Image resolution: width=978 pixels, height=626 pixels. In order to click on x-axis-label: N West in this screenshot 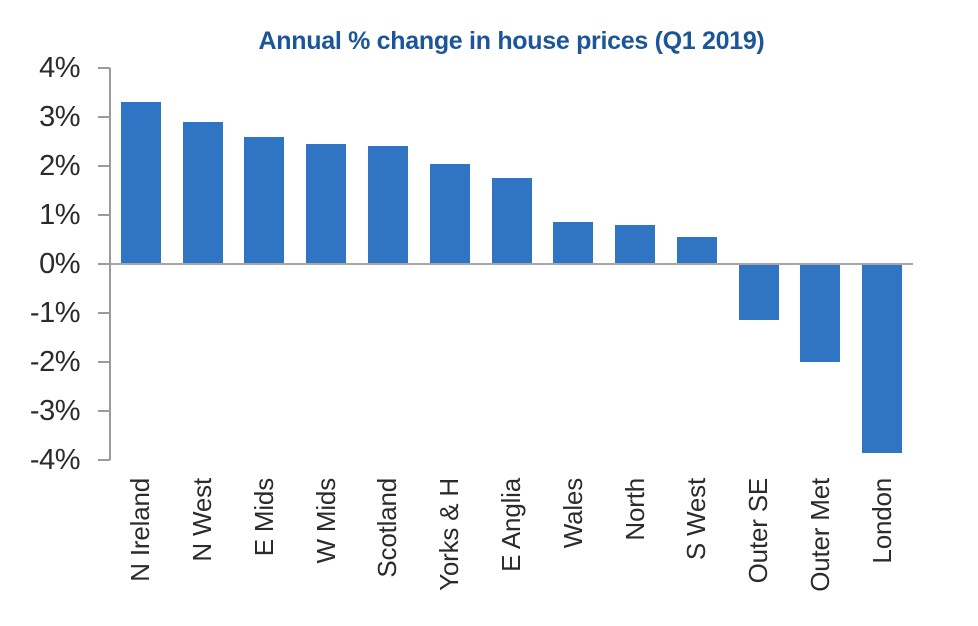, I will do `click(202, 520)`.